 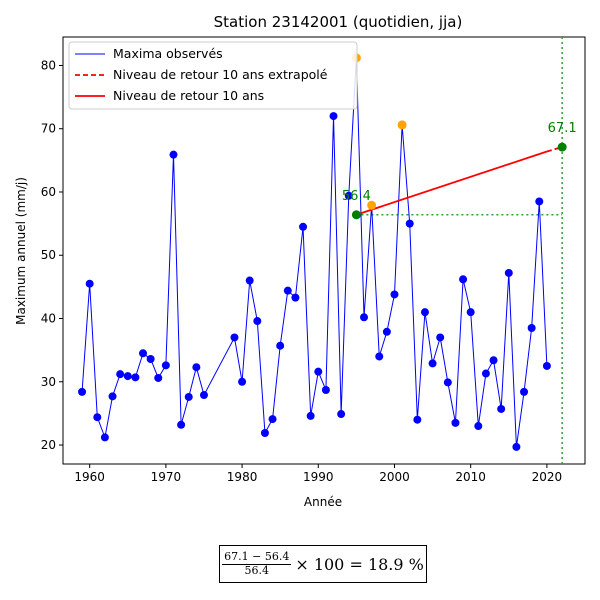 What do you see at coordinates (220, 74) in the screenshot?
I see `legend-item-extrapolated-label: Niveau de retour 10 ans extrapolé` at bounding box center [220, 74].